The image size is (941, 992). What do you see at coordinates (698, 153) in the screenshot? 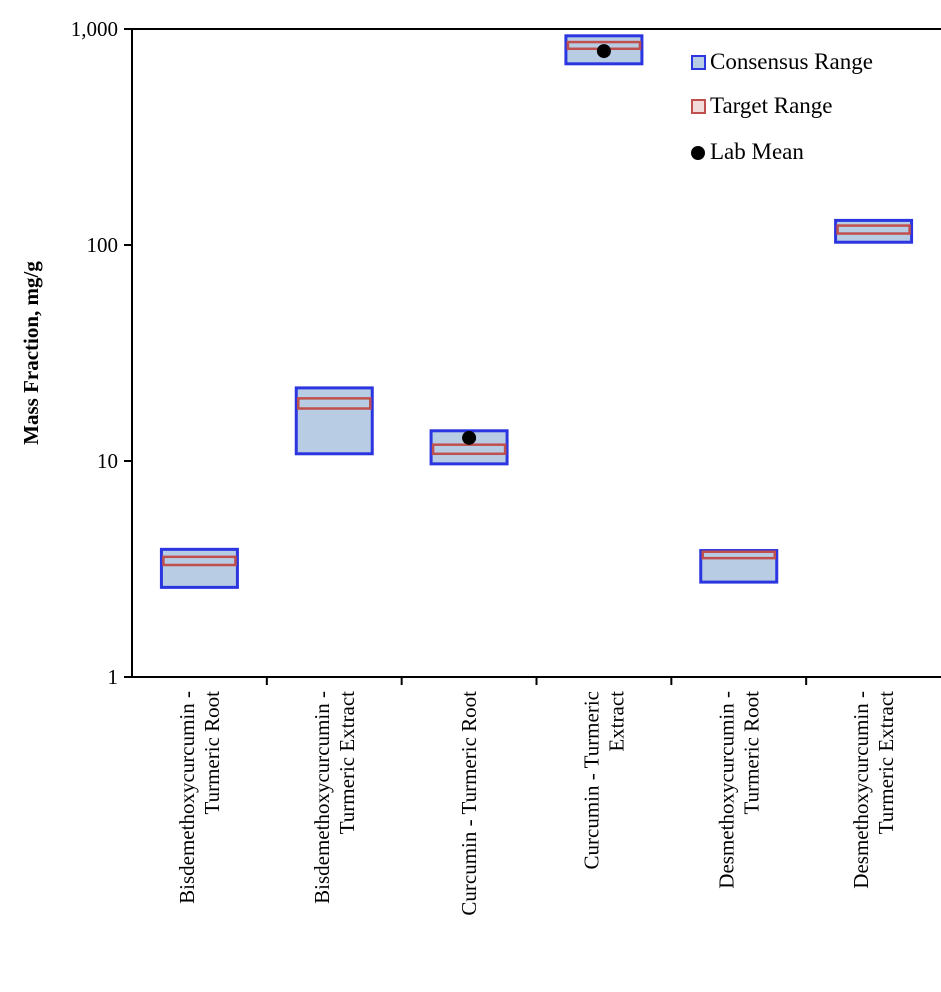
I see `legend-lab-mean-marker` at bounding box center [698, 153].